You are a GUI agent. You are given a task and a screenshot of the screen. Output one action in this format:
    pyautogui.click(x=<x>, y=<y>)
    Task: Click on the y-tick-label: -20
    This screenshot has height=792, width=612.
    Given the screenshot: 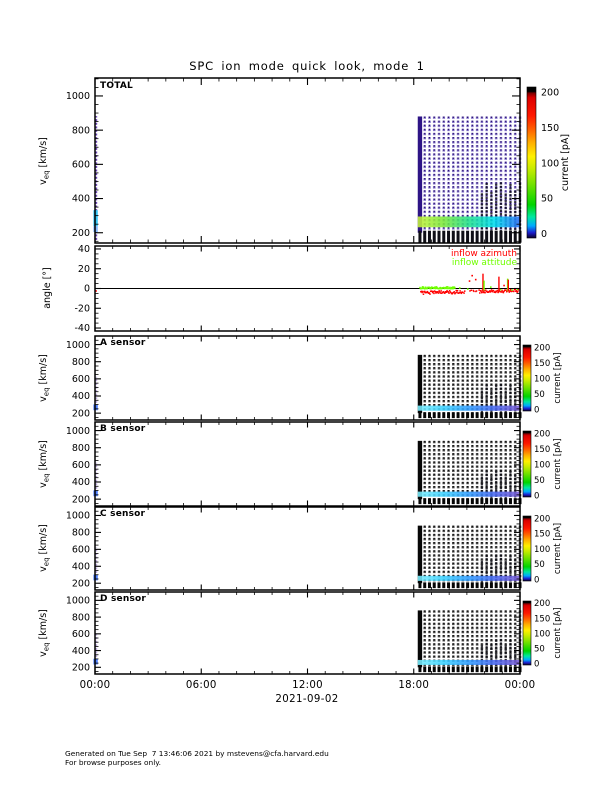 What is the action you would take?
    pyautogui.click(x=82, y=308)
    